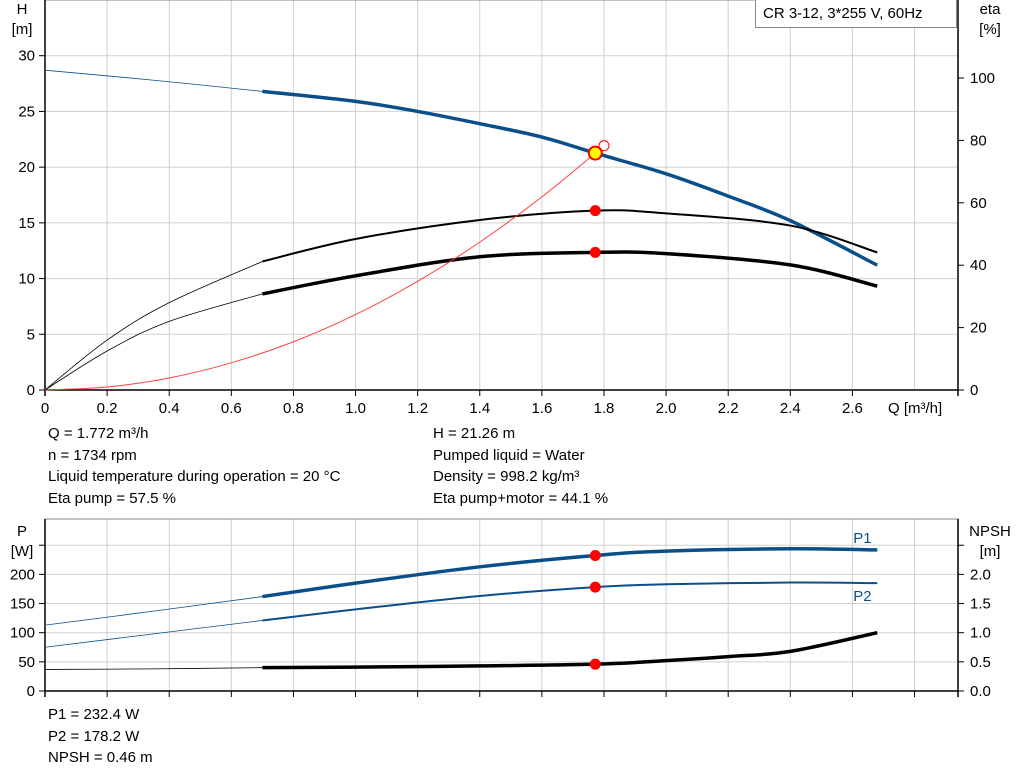 This screenshot has height=781, width=1024. Describe the element at coordinates (22, 604) in the screenshot. I see `y-tick-label: 150` at that location.